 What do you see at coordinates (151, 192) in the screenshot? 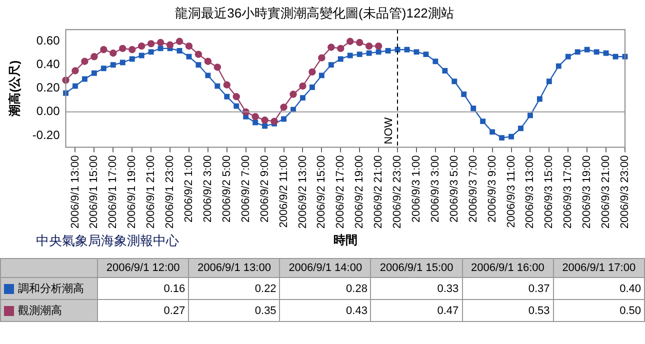
I see `x-tick-label: 2006/9/1 21:00` at bounding box center [151, 192].